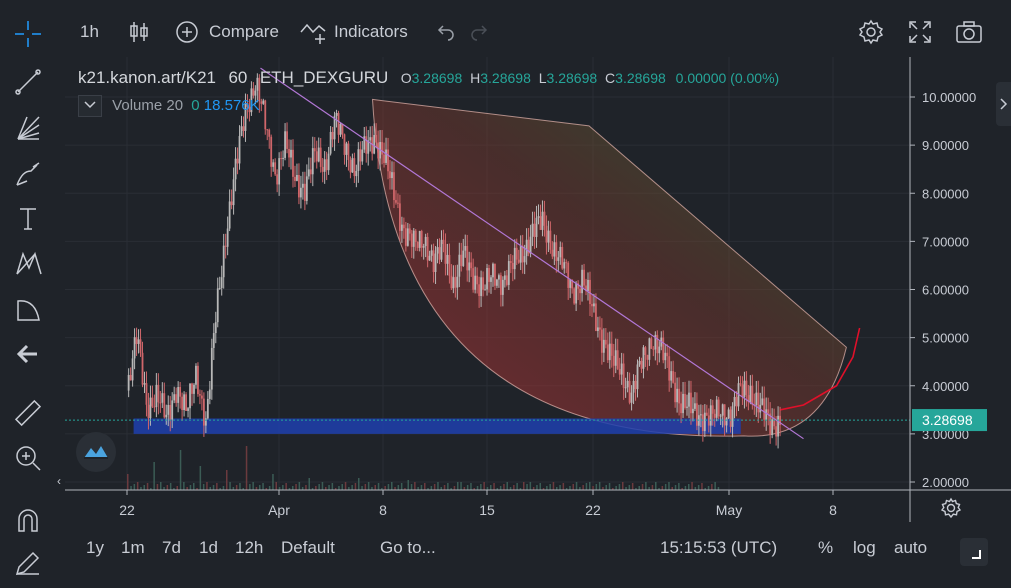 The image size is (1011, 588). I want to click on fullscreen-icon, so click(920, 32).